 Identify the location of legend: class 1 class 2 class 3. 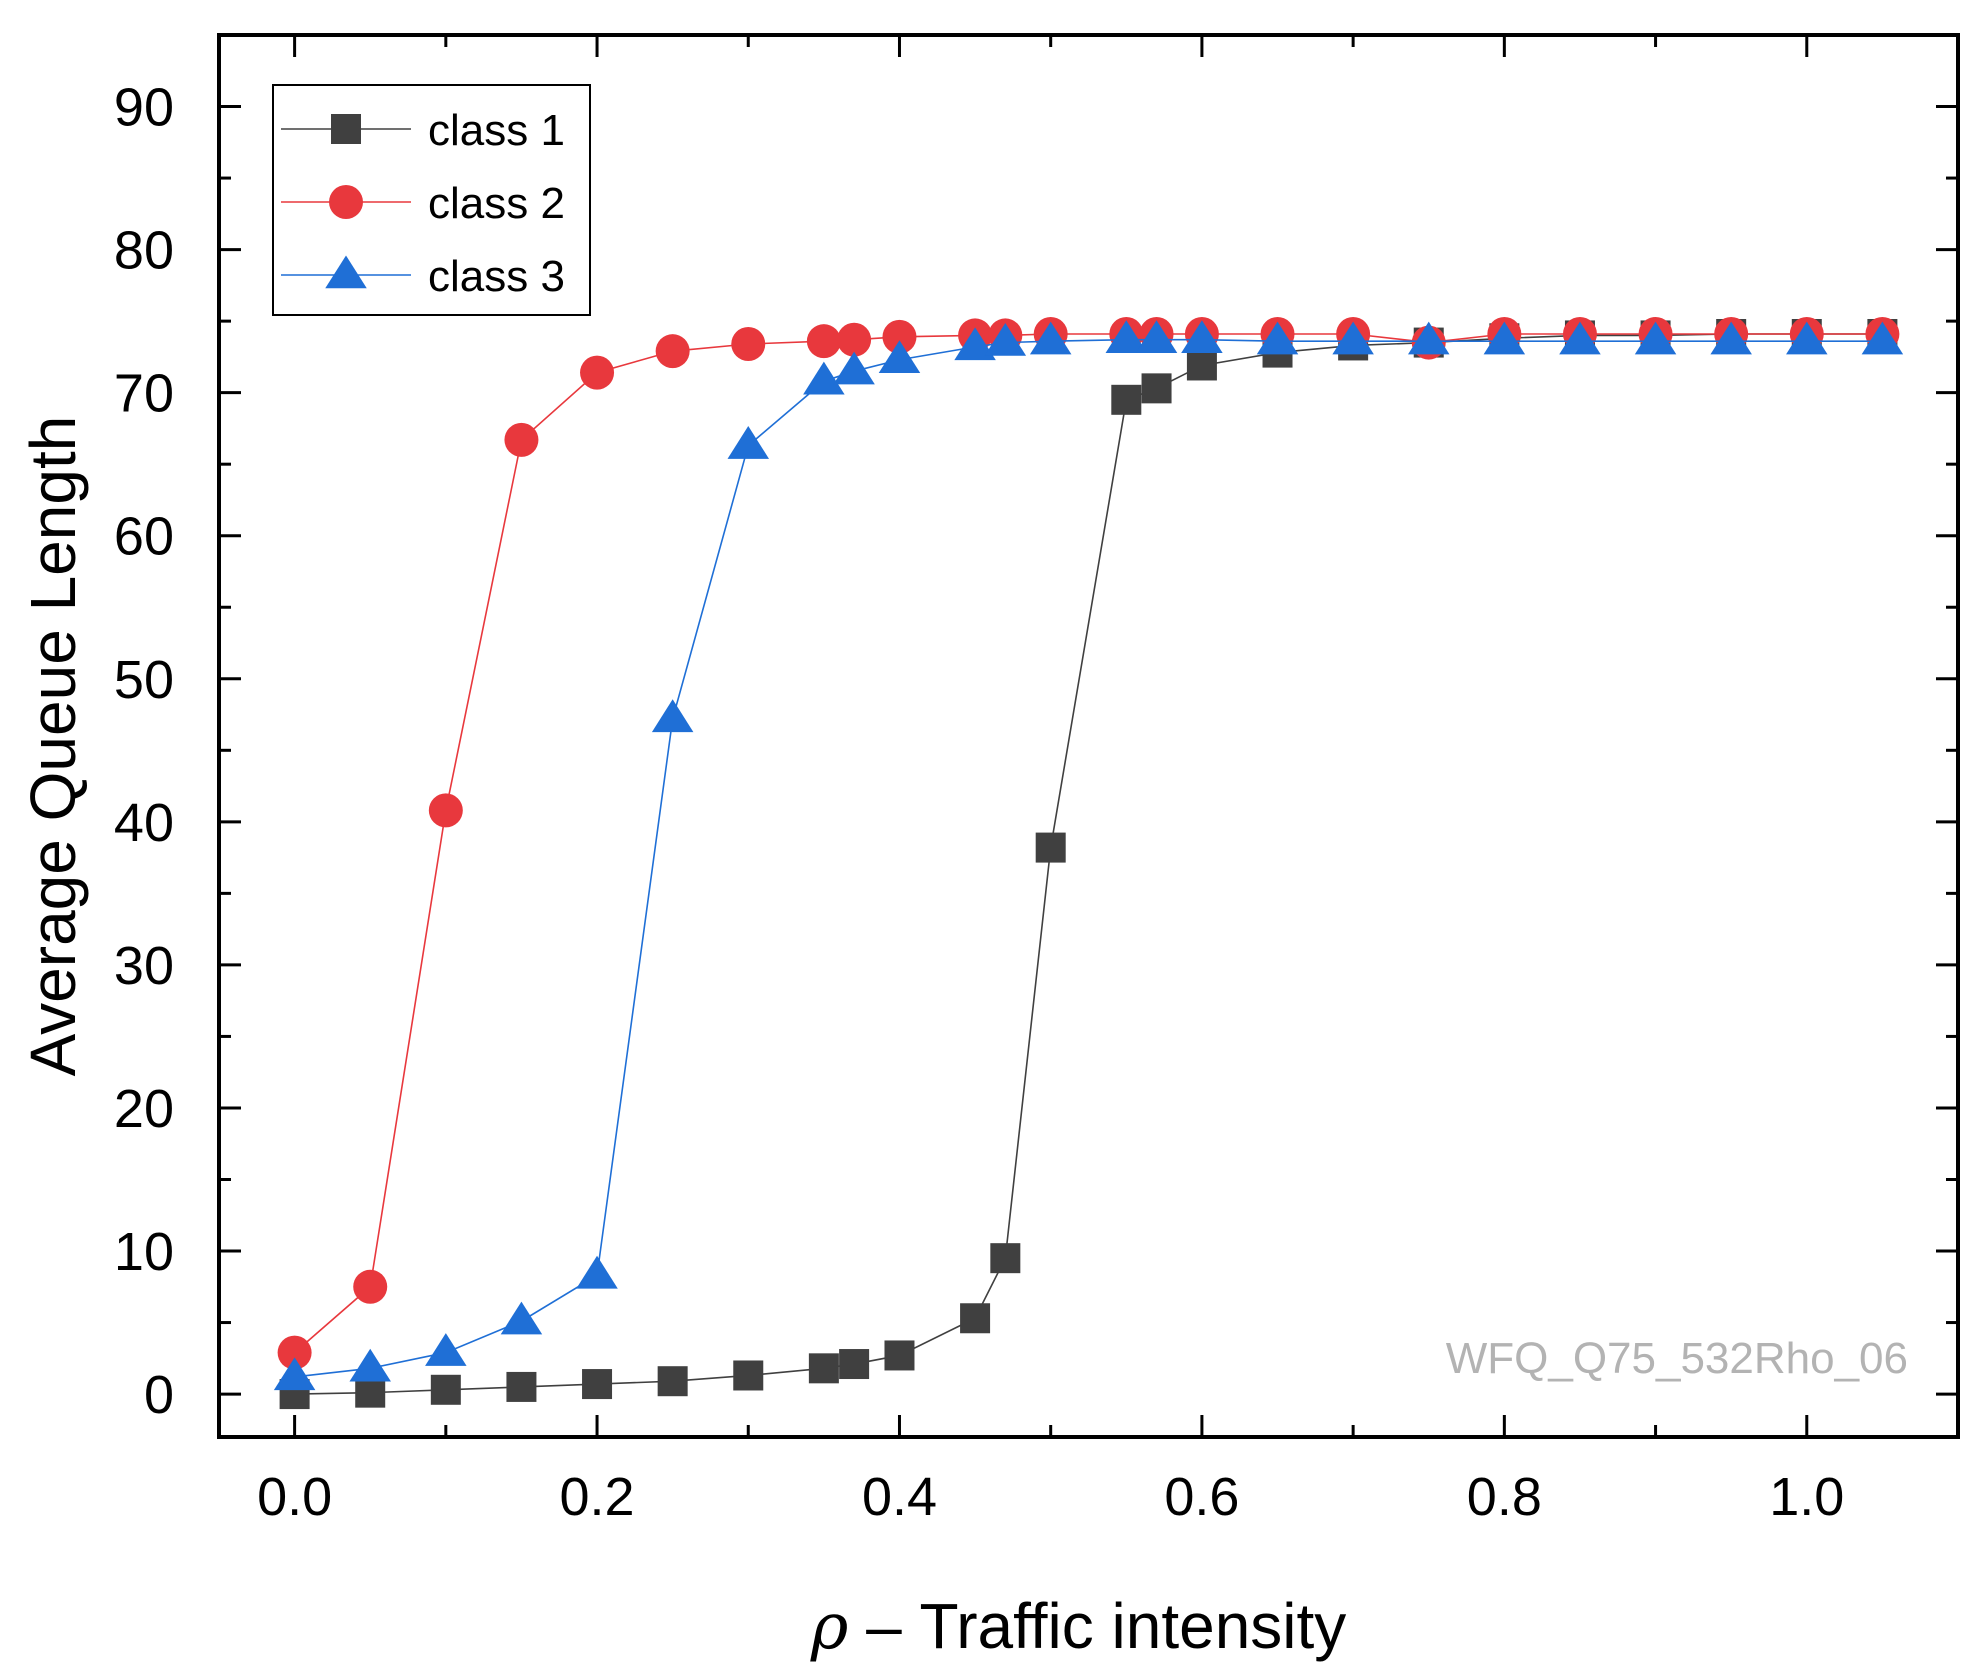
(431, 200).